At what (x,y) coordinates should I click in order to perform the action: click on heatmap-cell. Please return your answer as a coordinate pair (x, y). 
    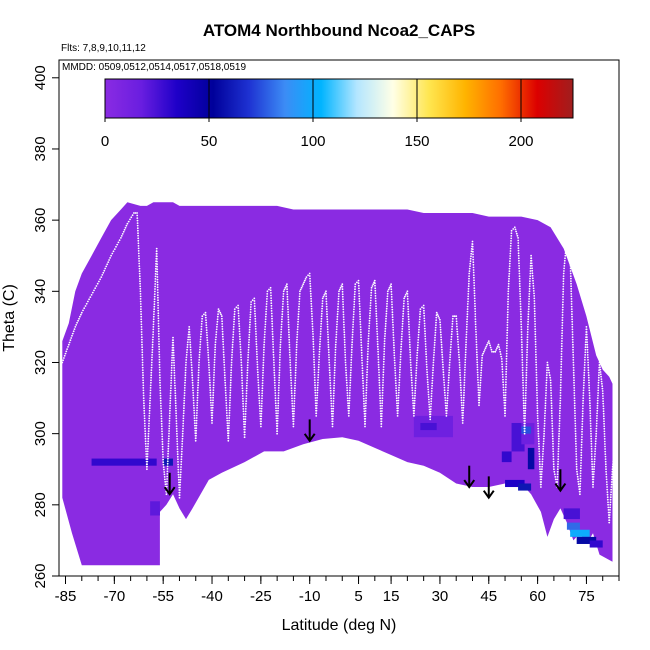
    Looking at the image, I should click on (580, 533).